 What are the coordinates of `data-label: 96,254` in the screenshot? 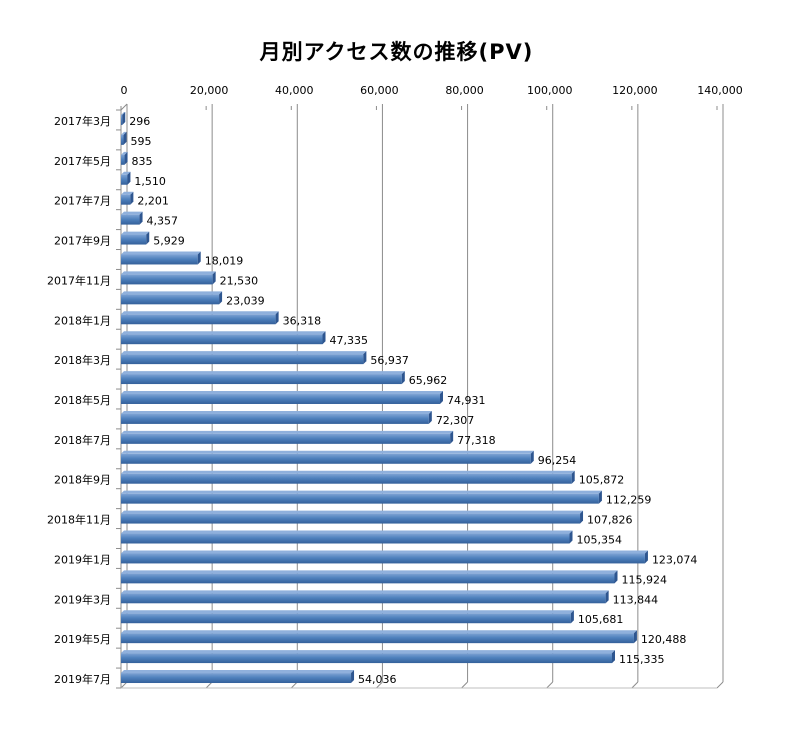 It's located at (557, 460).